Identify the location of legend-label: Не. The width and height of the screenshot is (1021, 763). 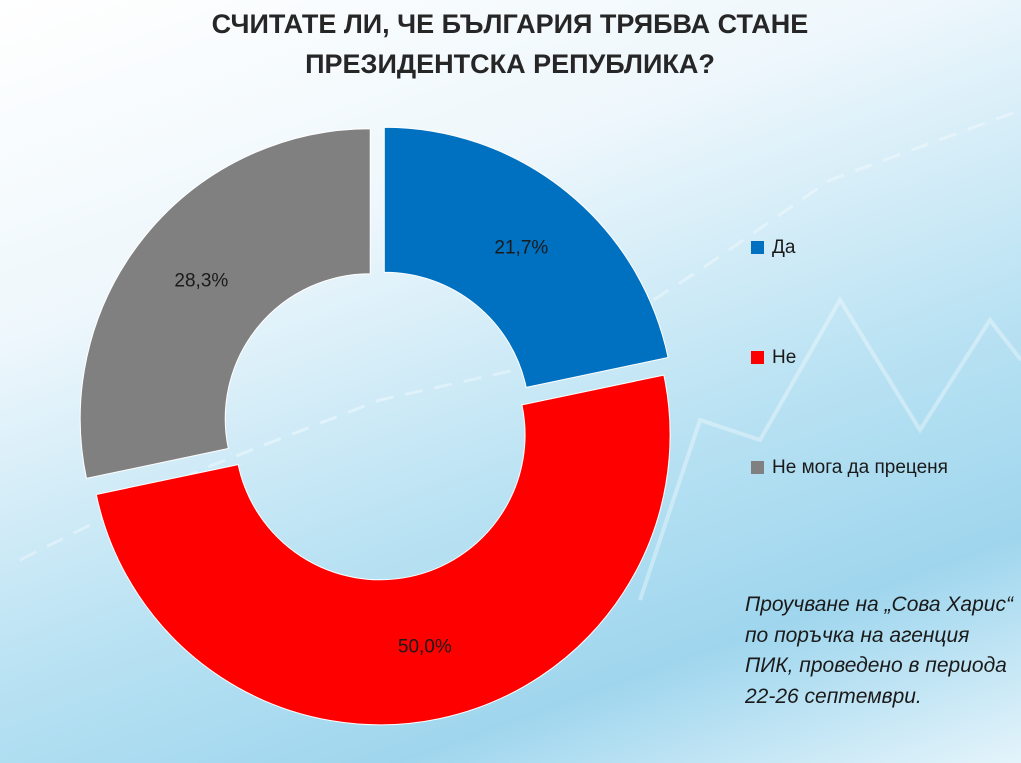
(784, 357).